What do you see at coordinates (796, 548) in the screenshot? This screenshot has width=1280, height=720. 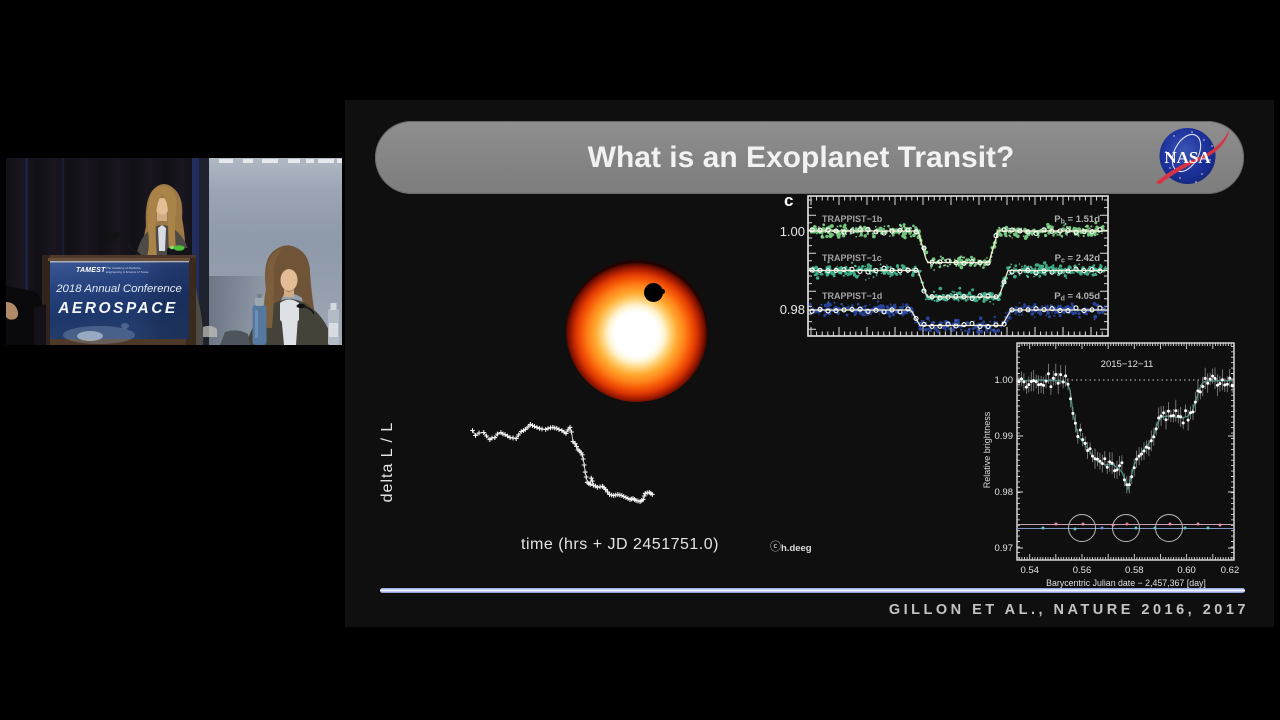 I see `svg-text: h.deeg` at bounding box center [796, 548].